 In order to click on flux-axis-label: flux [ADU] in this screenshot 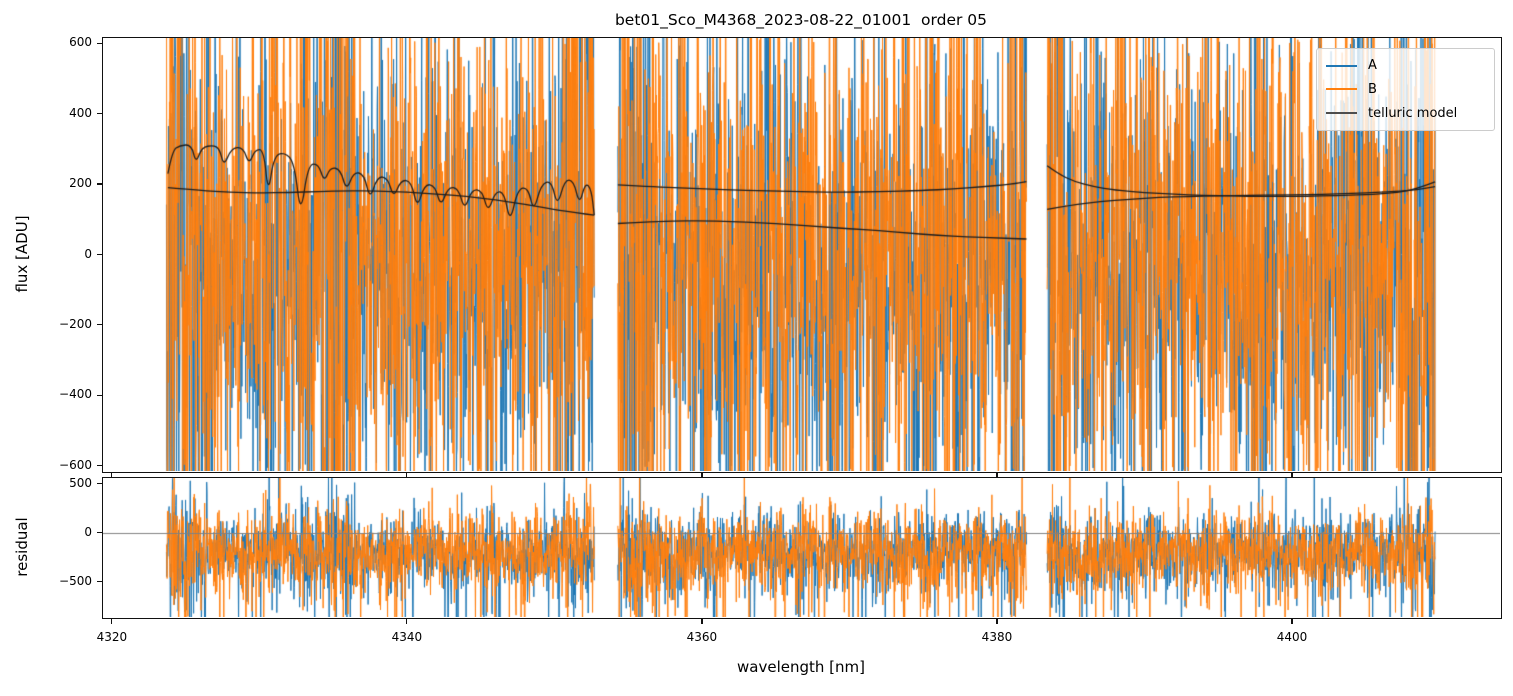, I will do `click(22, 254)`.